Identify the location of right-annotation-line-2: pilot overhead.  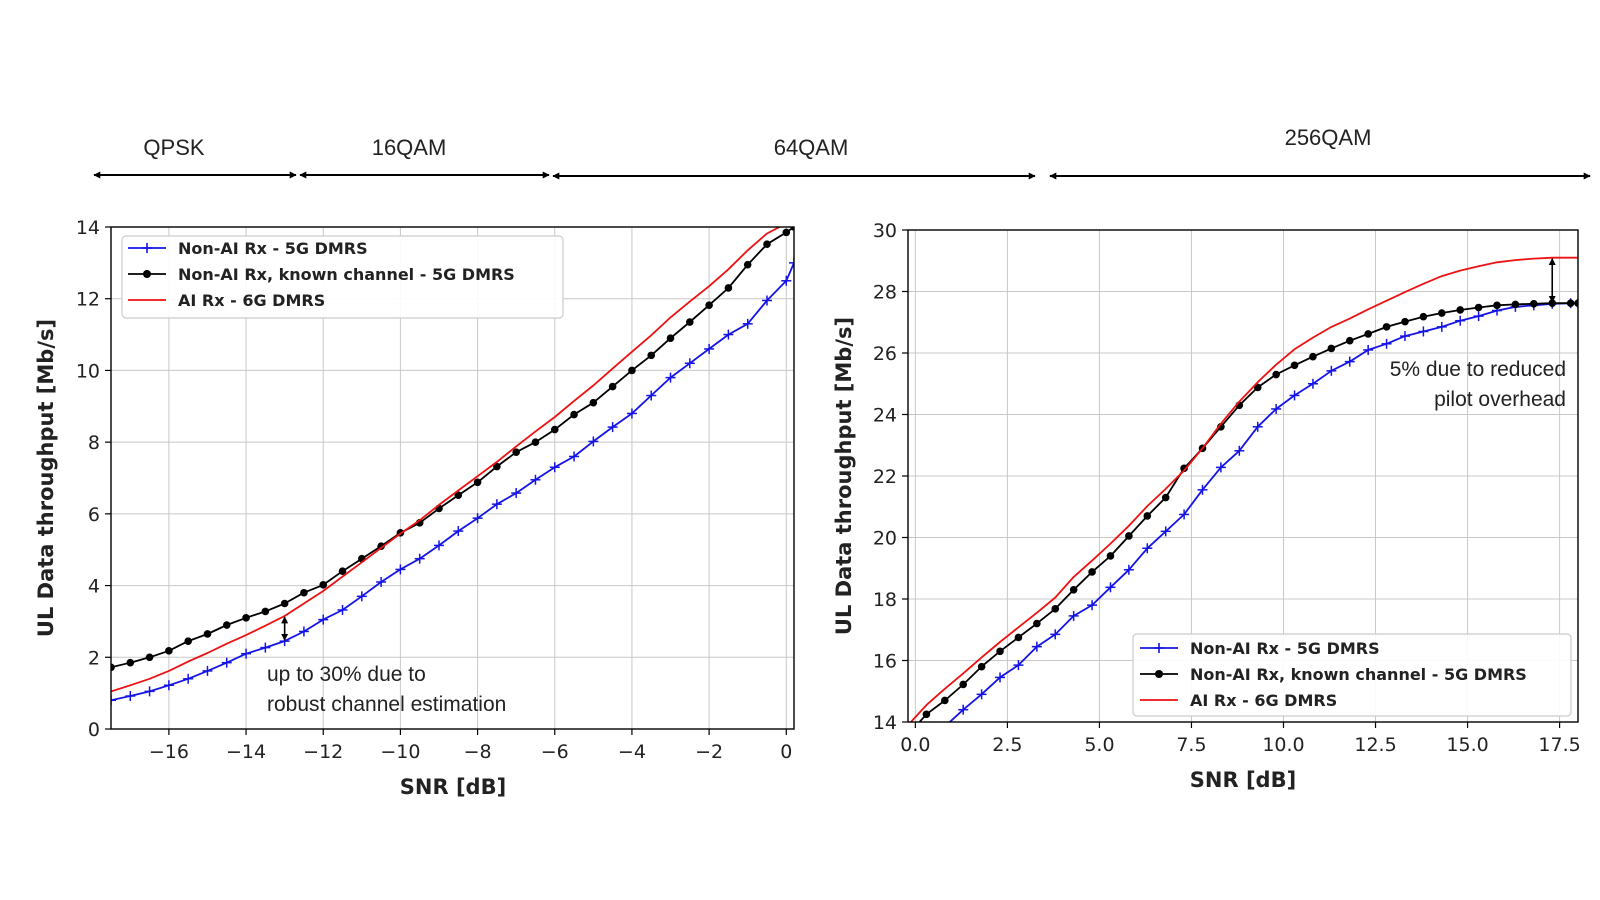
(1500, 399).